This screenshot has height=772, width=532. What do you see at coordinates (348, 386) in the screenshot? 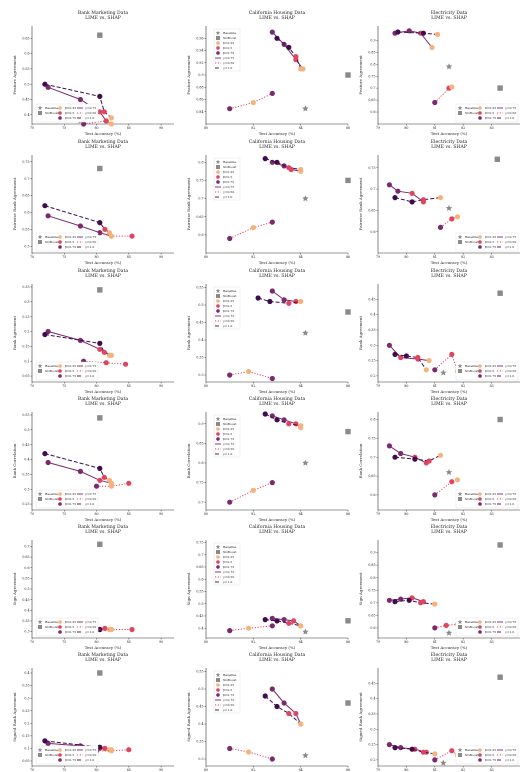
I see `x-tick-label: 86` at bounding box center [348, 386].